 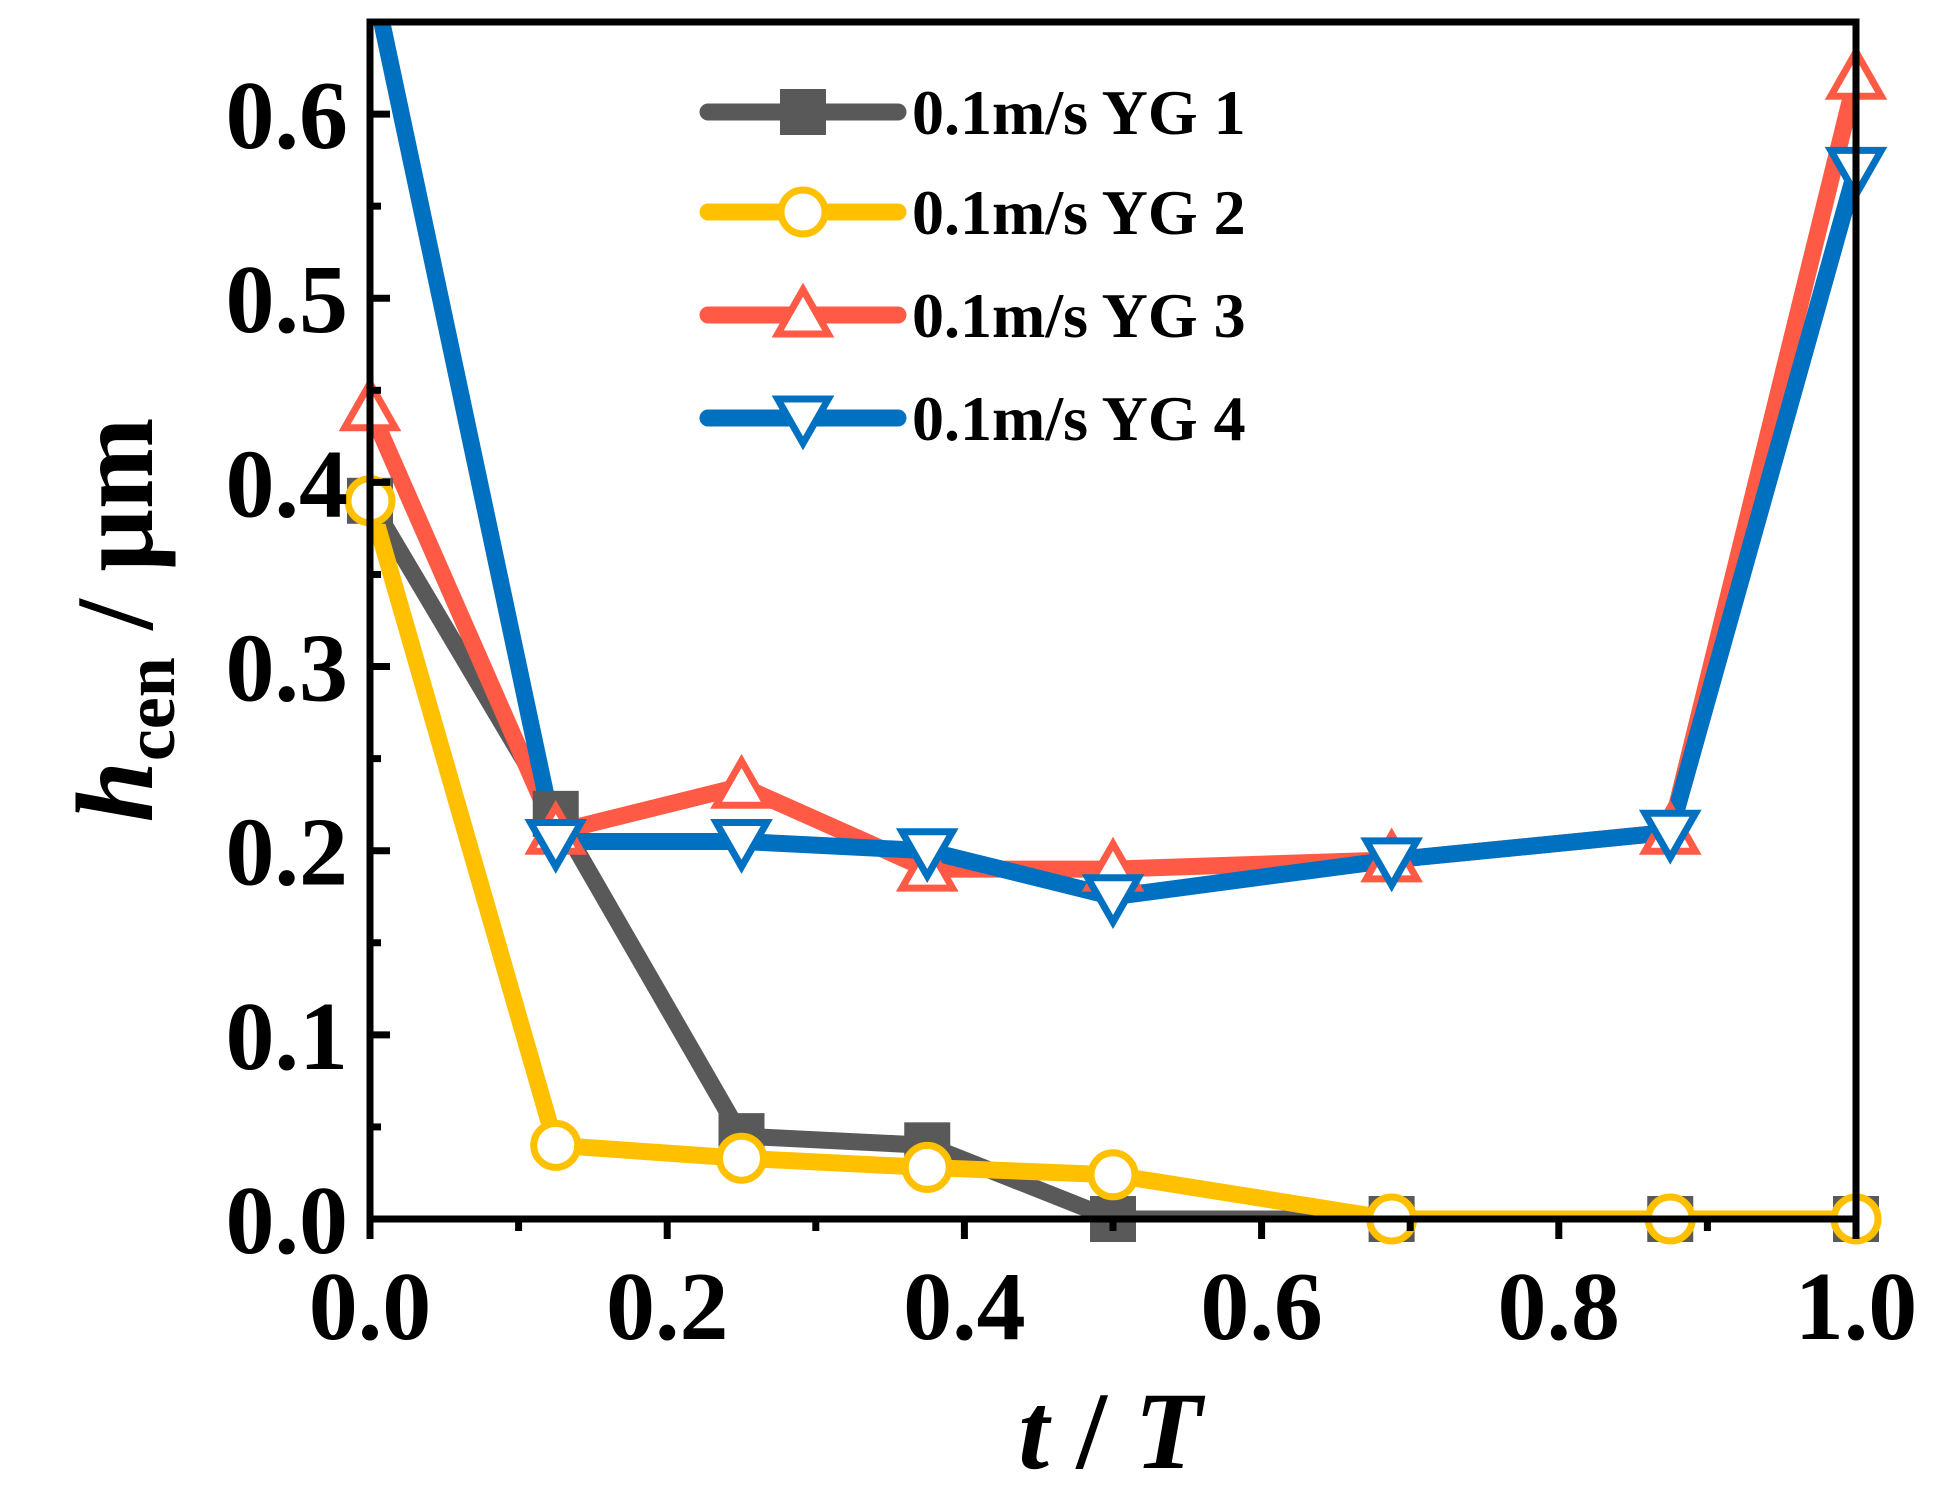 What do you see at coordinates (1111, 1430) in the screenshot?
I see `x-axis-title: t / T` at bounding box center [1111, 1430].